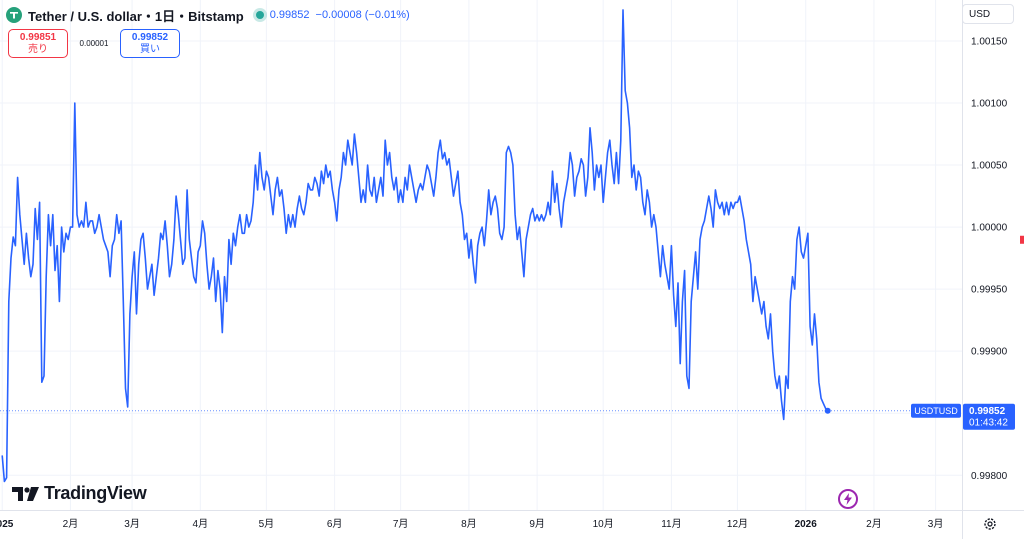  What do you see at coordinates (150, 49) in the screenshot?
I see `buy-label: 買い` at bounding box center [150, 49].